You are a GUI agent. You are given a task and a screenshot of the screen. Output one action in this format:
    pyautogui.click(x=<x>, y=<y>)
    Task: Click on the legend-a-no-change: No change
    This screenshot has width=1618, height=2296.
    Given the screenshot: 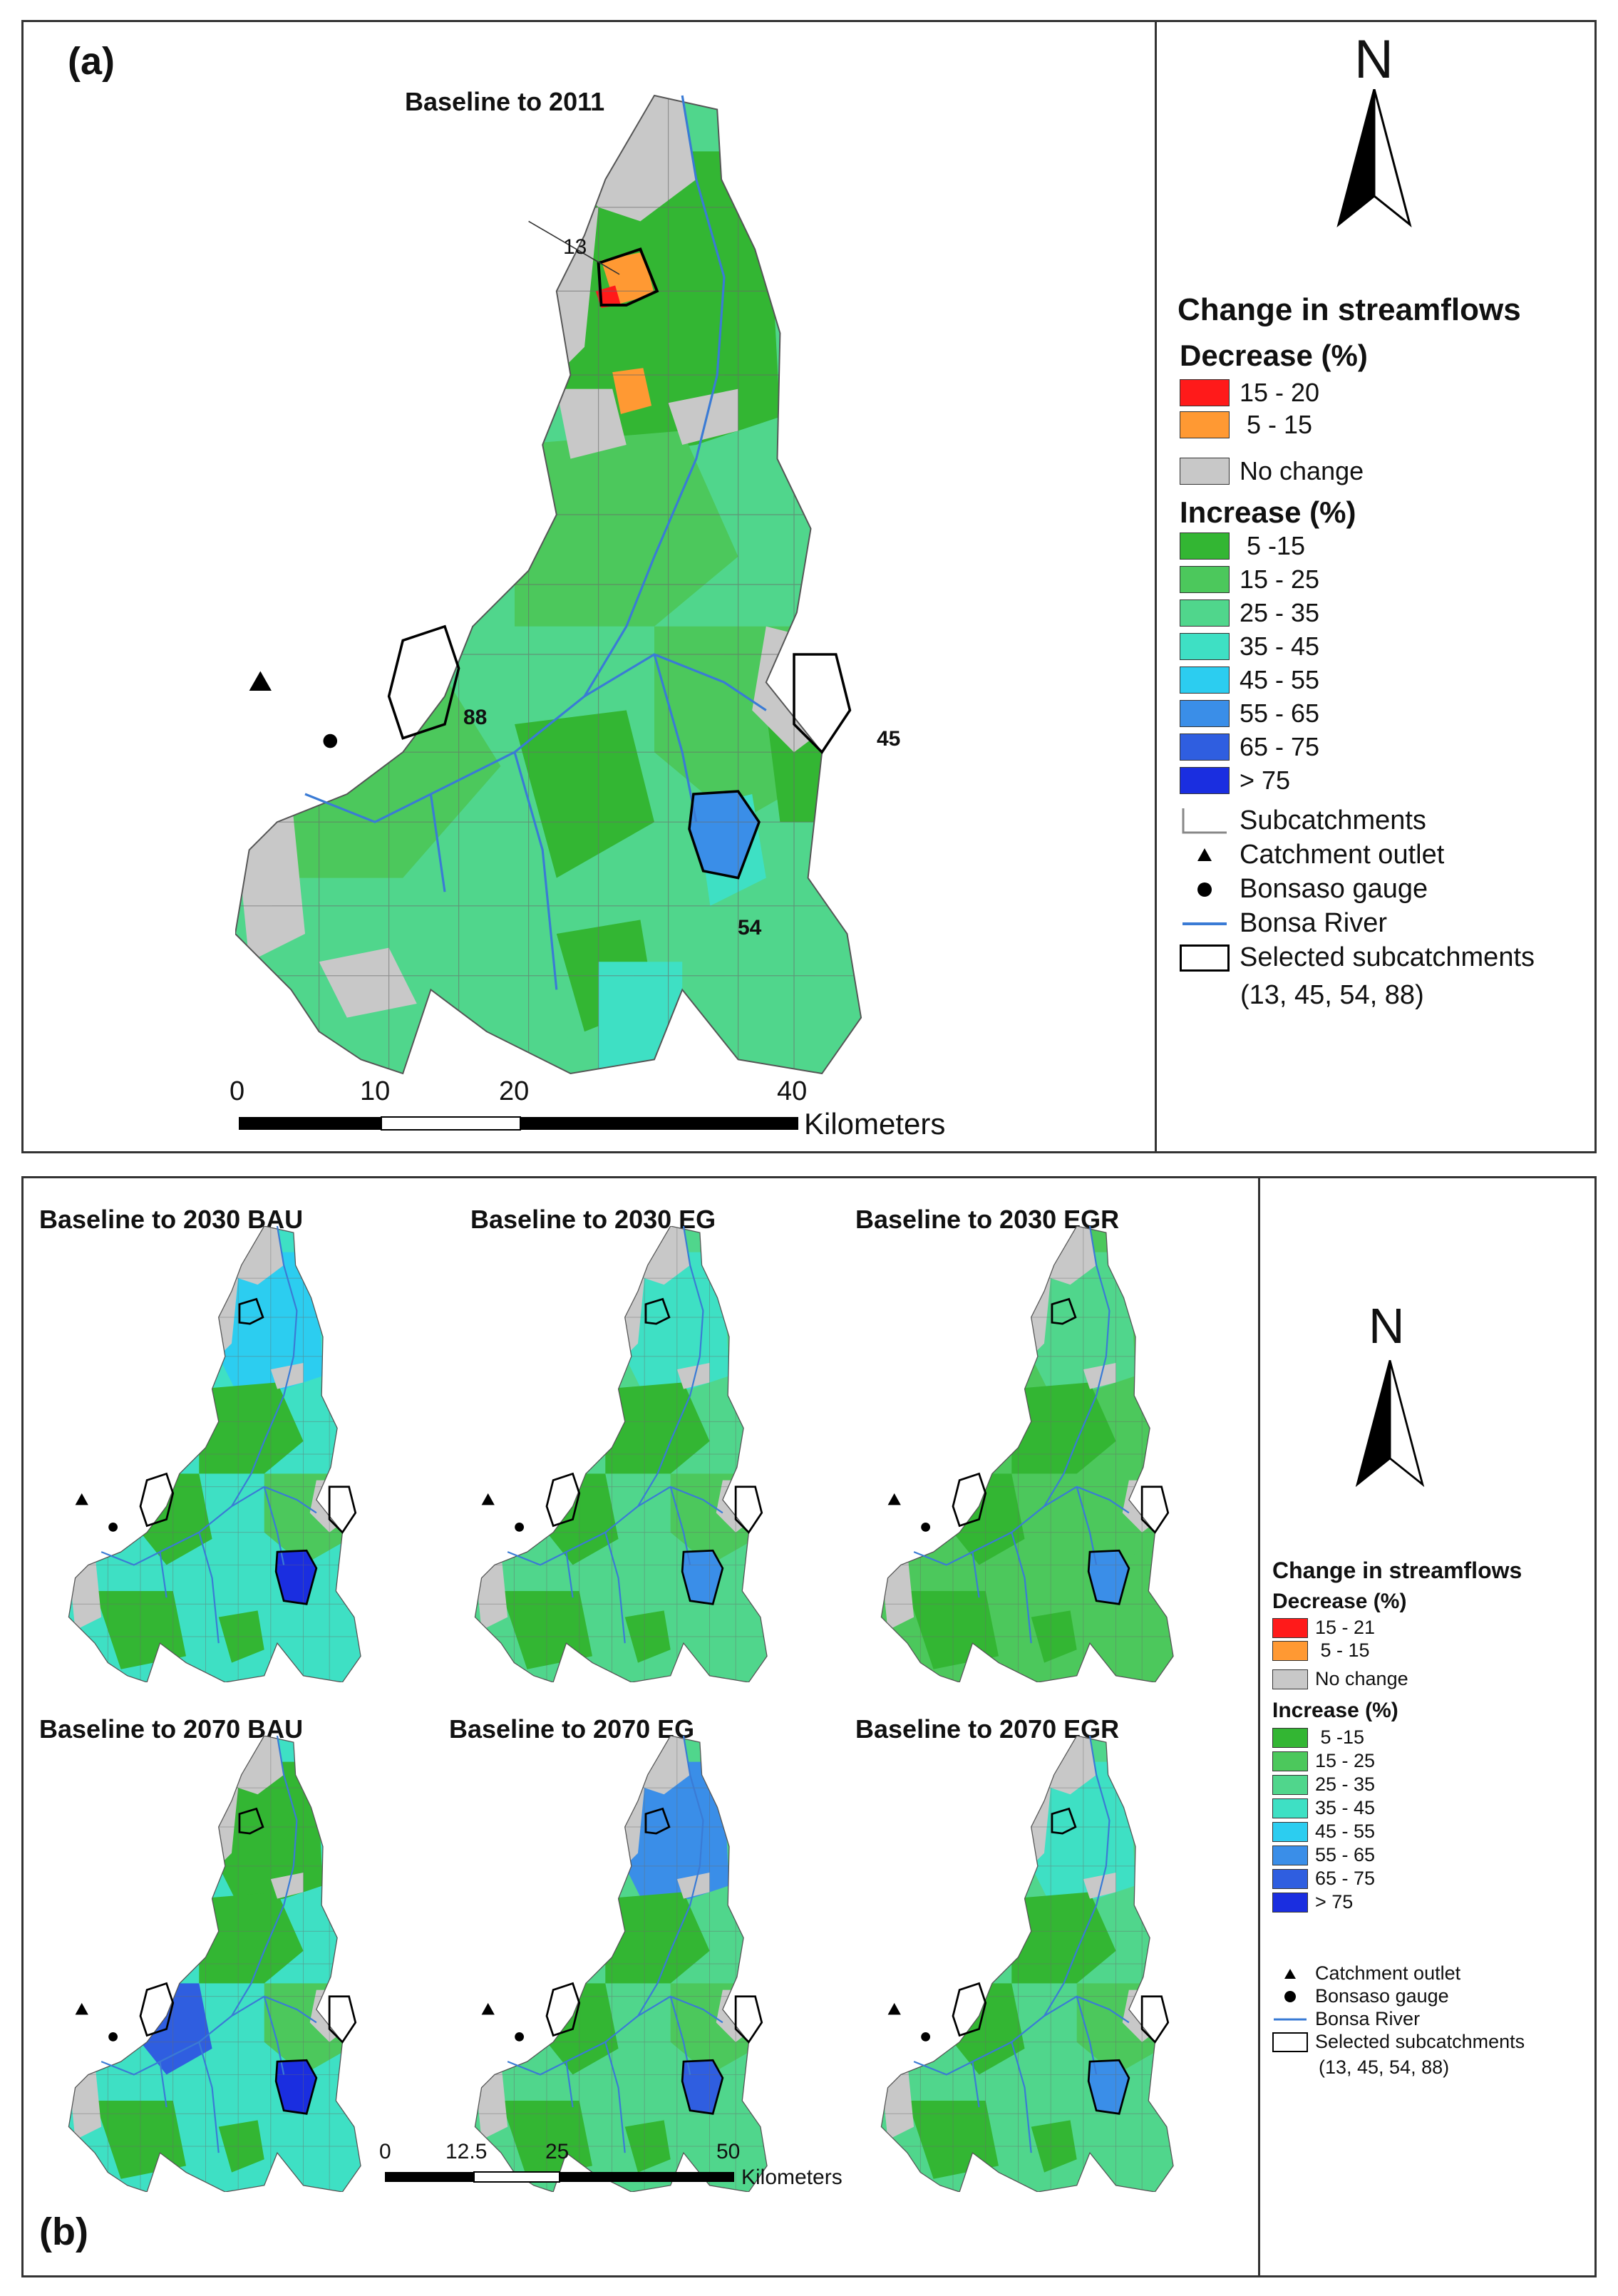 What is the action you would take?
    pyautogui.click(x=1272, y=471)
    